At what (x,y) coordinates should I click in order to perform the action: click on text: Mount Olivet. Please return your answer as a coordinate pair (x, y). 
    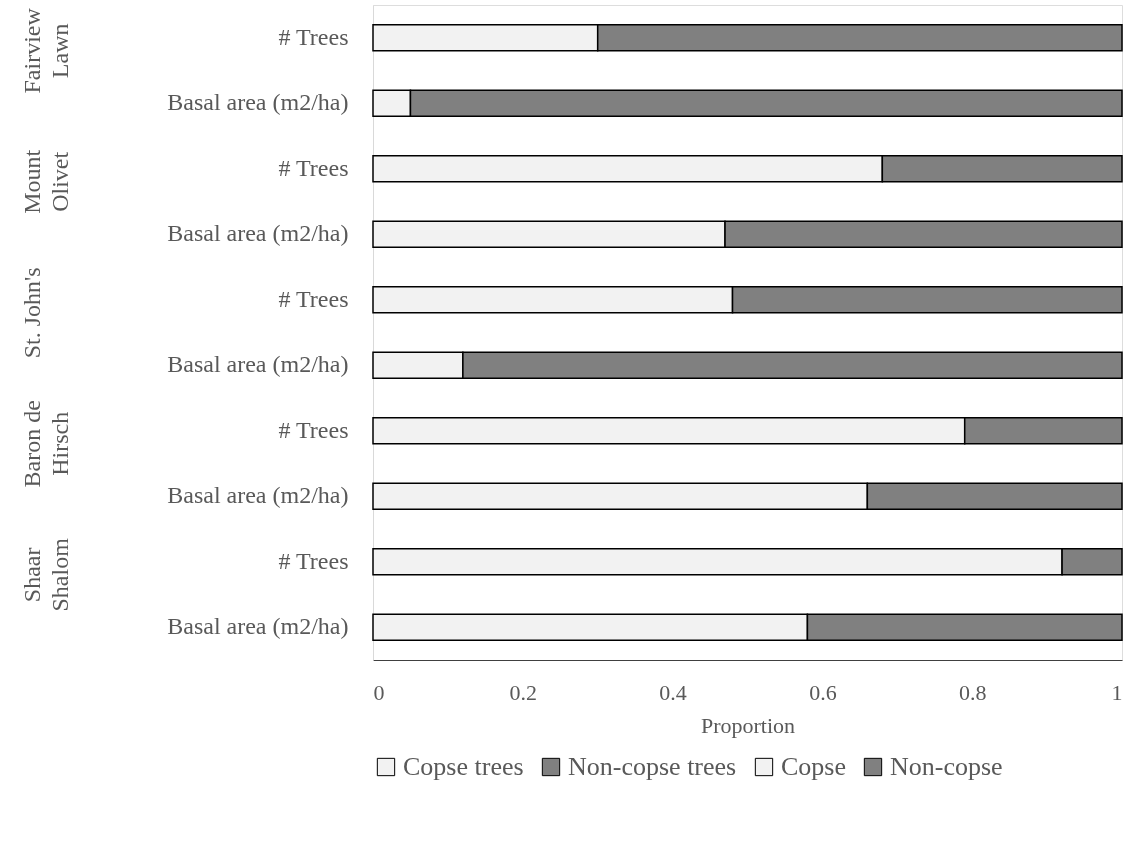
    Looking at the image, I should click on (46, 181).